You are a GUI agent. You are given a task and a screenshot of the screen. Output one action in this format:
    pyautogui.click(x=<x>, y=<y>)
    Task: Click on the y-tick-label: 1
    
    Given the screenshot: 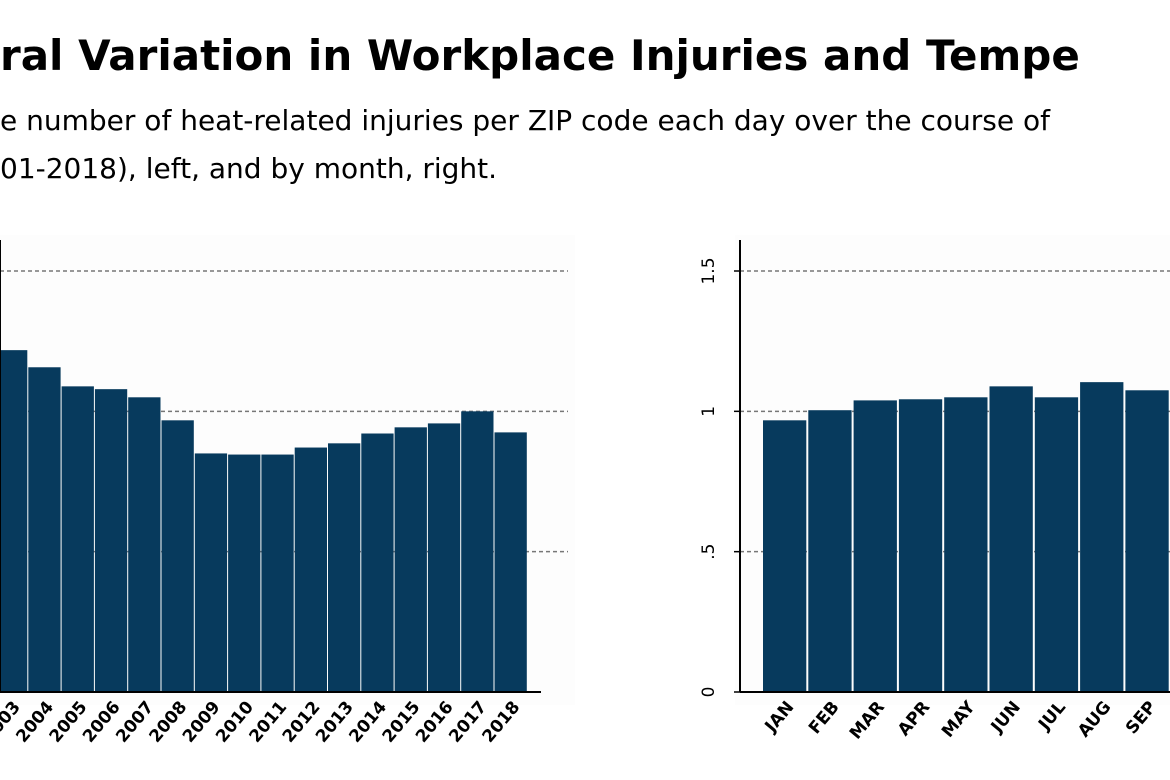 What is the action you would take?
    pyautogui.click(x=709, y=411)
    